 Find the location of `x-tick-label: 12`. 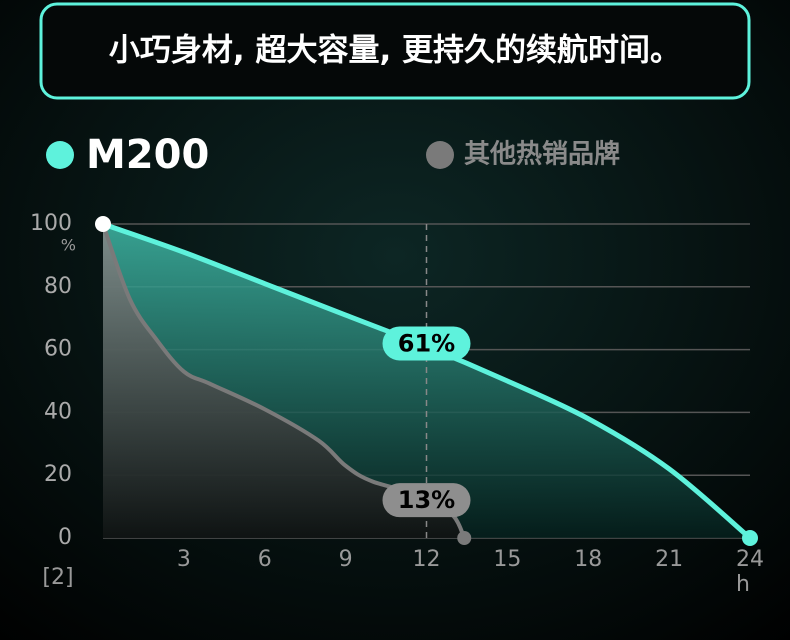

x-tick-label: 12 is located at coordinates (427, 559).